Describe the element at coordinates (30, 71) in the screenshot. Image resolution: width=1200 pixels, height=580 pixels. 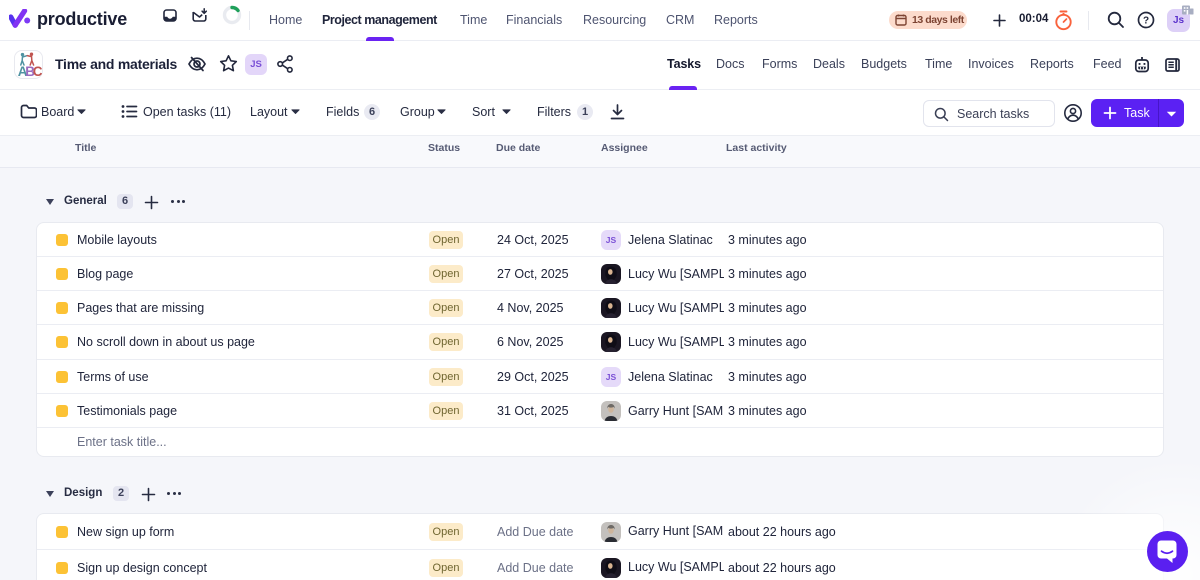
I see `svg-text: B` at that location.